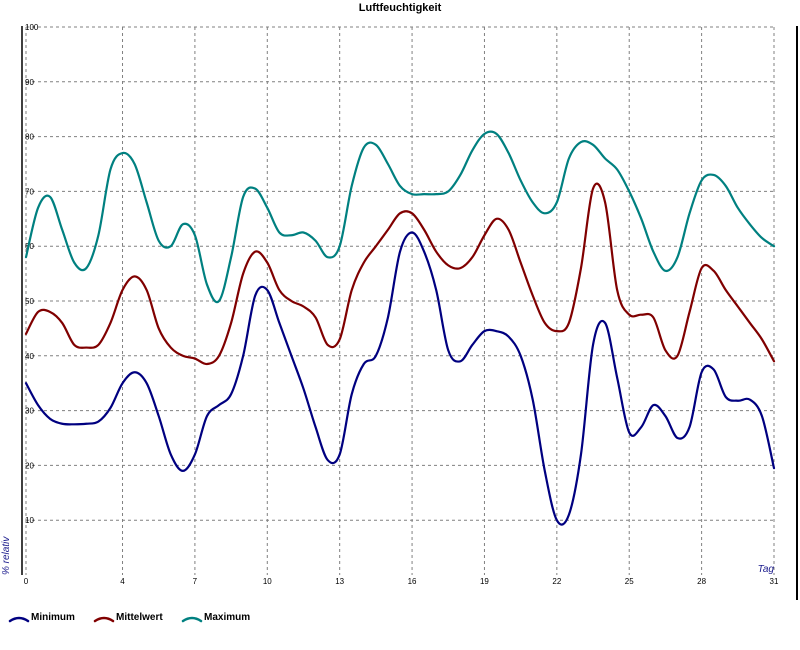 The width and height of the screenshot is (800, 650). I want to click on y-tick-label: 30, so click(29, 411).